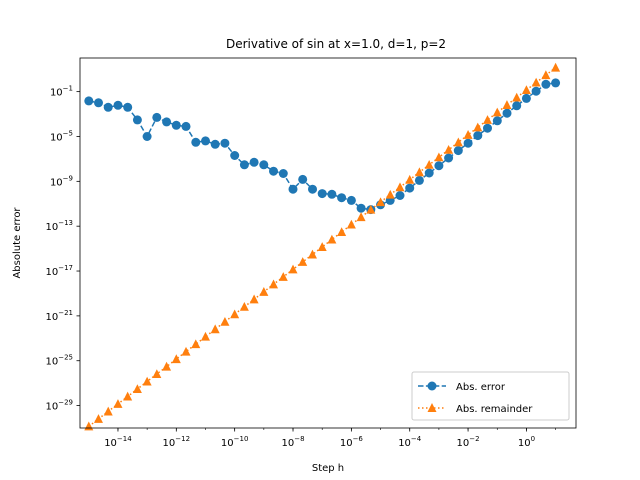 Image resolution: width=640 pixels, height=480 pixels. What do you see at coordinates (177, 442) in the screenshot?
I see `x-tick-label: 10⁻¹²` at bounding box center [177, 442].